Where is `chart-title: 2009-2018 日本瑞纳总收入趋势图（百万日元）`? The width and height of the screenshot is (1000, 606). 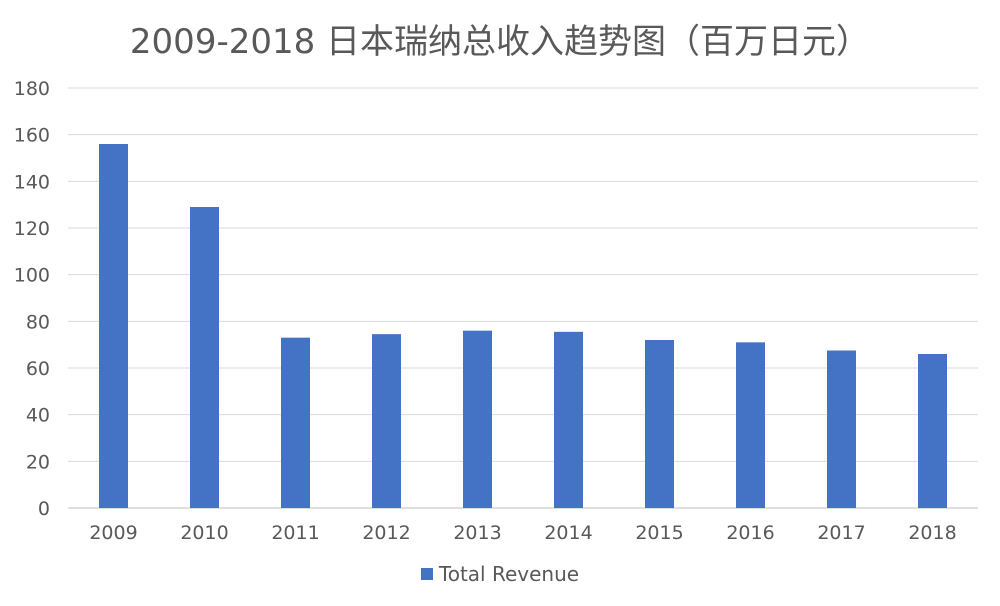
chart-title: 2009-2018 日本瑞纳总收入趋势图（百万日元） is located at coordinates (500, 42).